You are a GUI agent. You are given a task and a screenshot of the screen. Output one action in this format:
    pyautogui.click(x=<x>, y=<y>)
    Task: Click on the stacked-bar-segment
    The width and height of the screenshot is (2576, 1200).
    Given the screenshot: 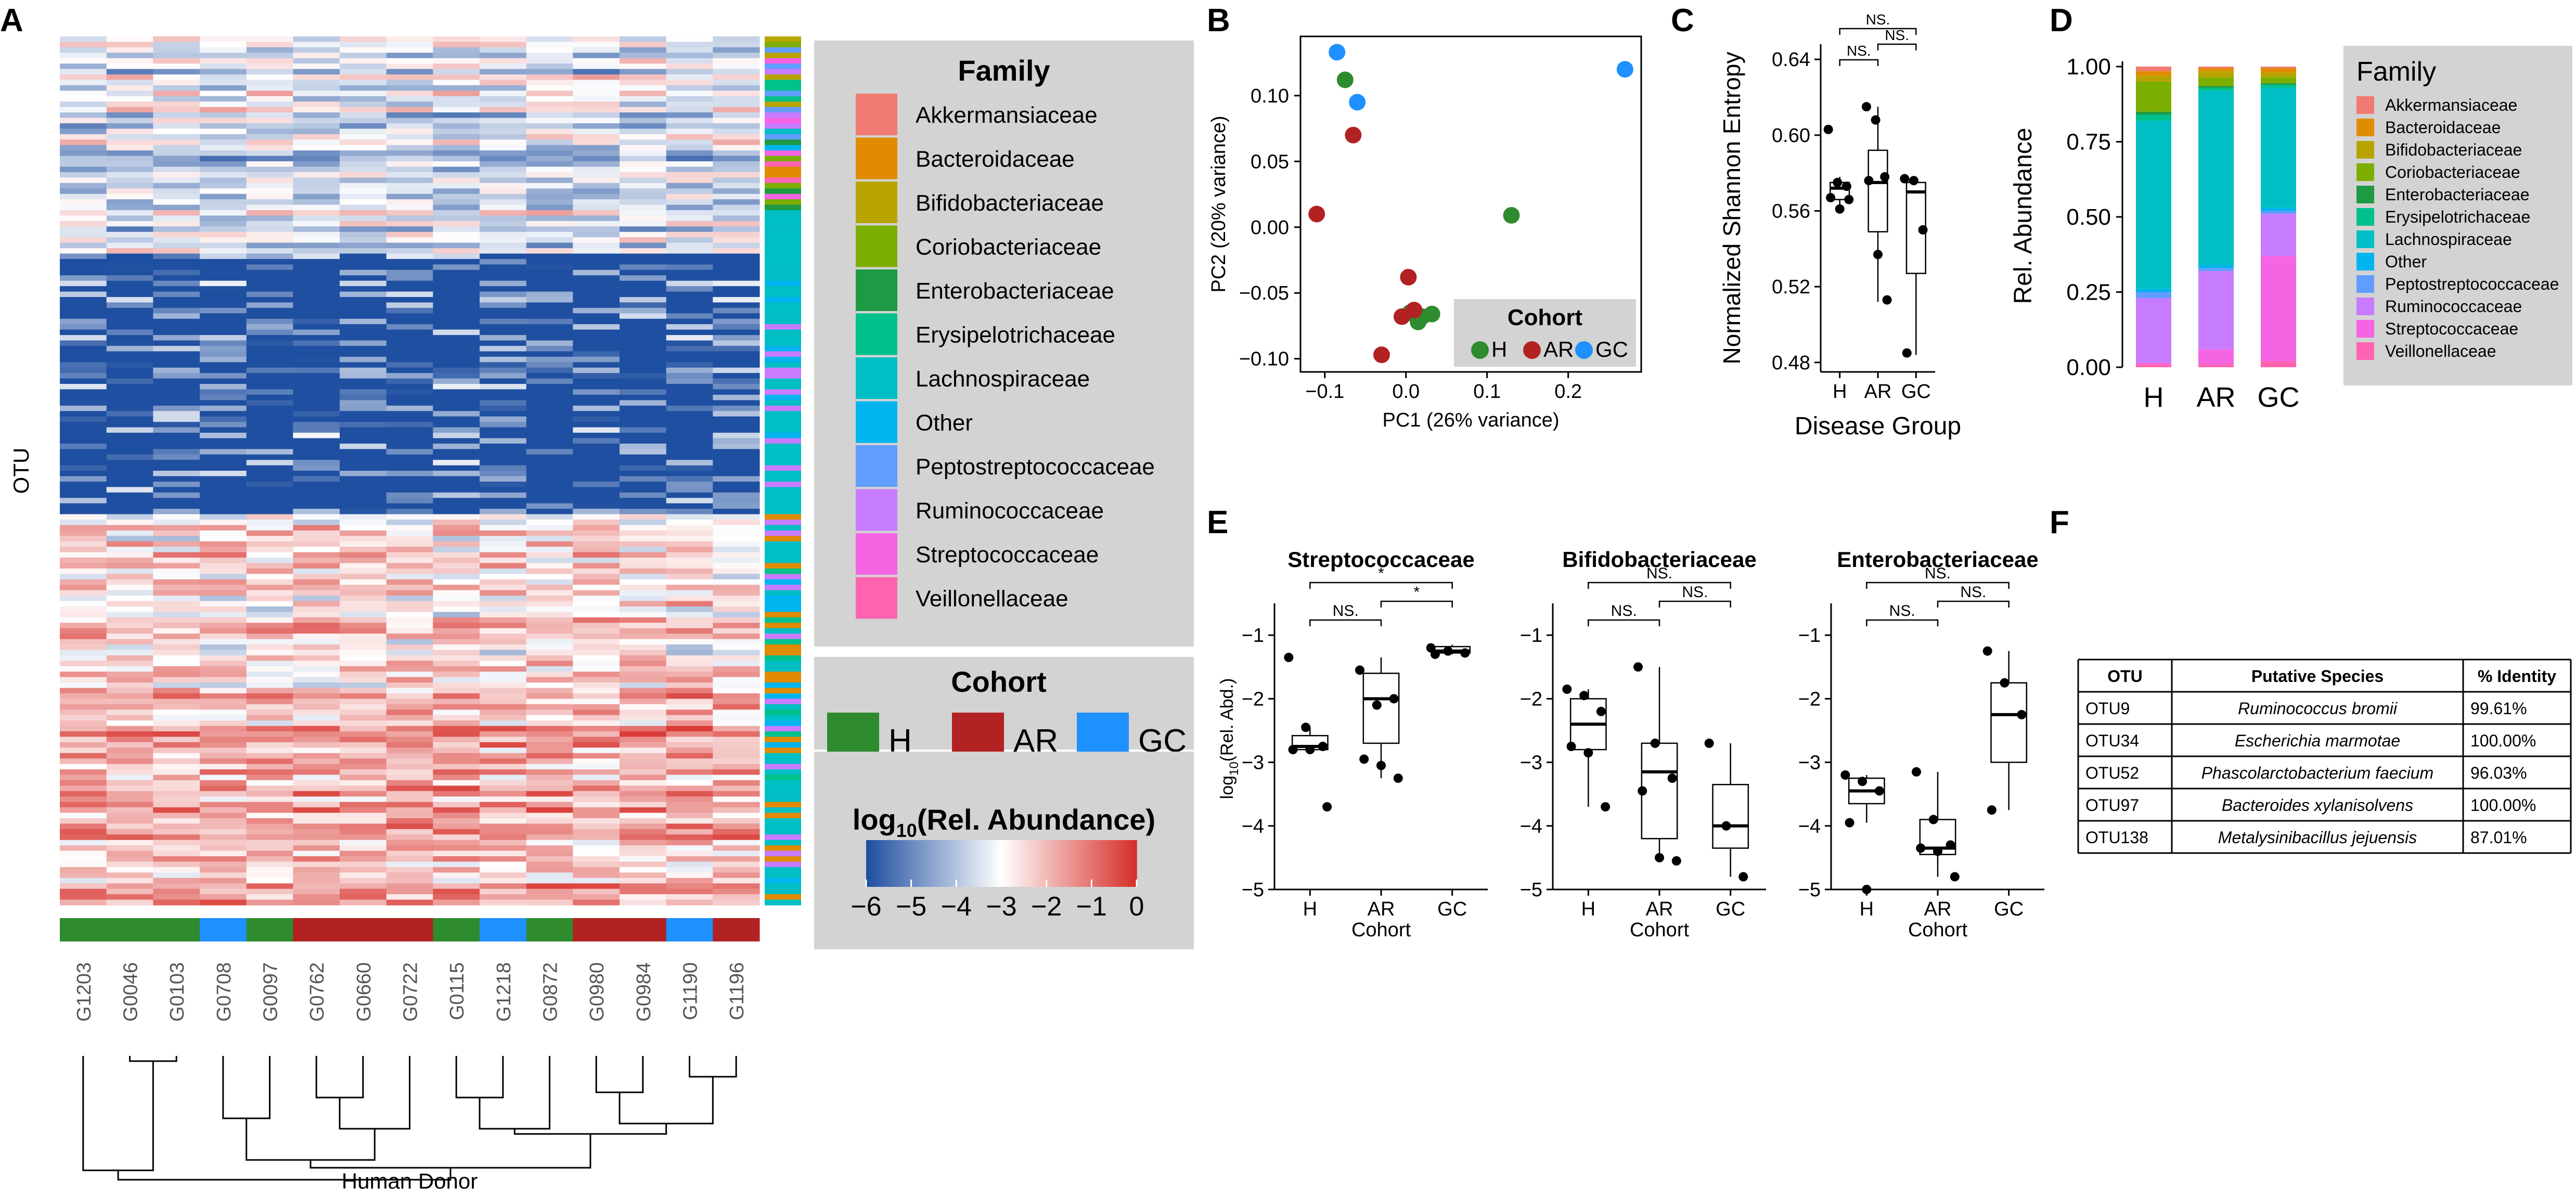 What is the action you would take?
    pyautogui.click(x=2153, y=97)
    